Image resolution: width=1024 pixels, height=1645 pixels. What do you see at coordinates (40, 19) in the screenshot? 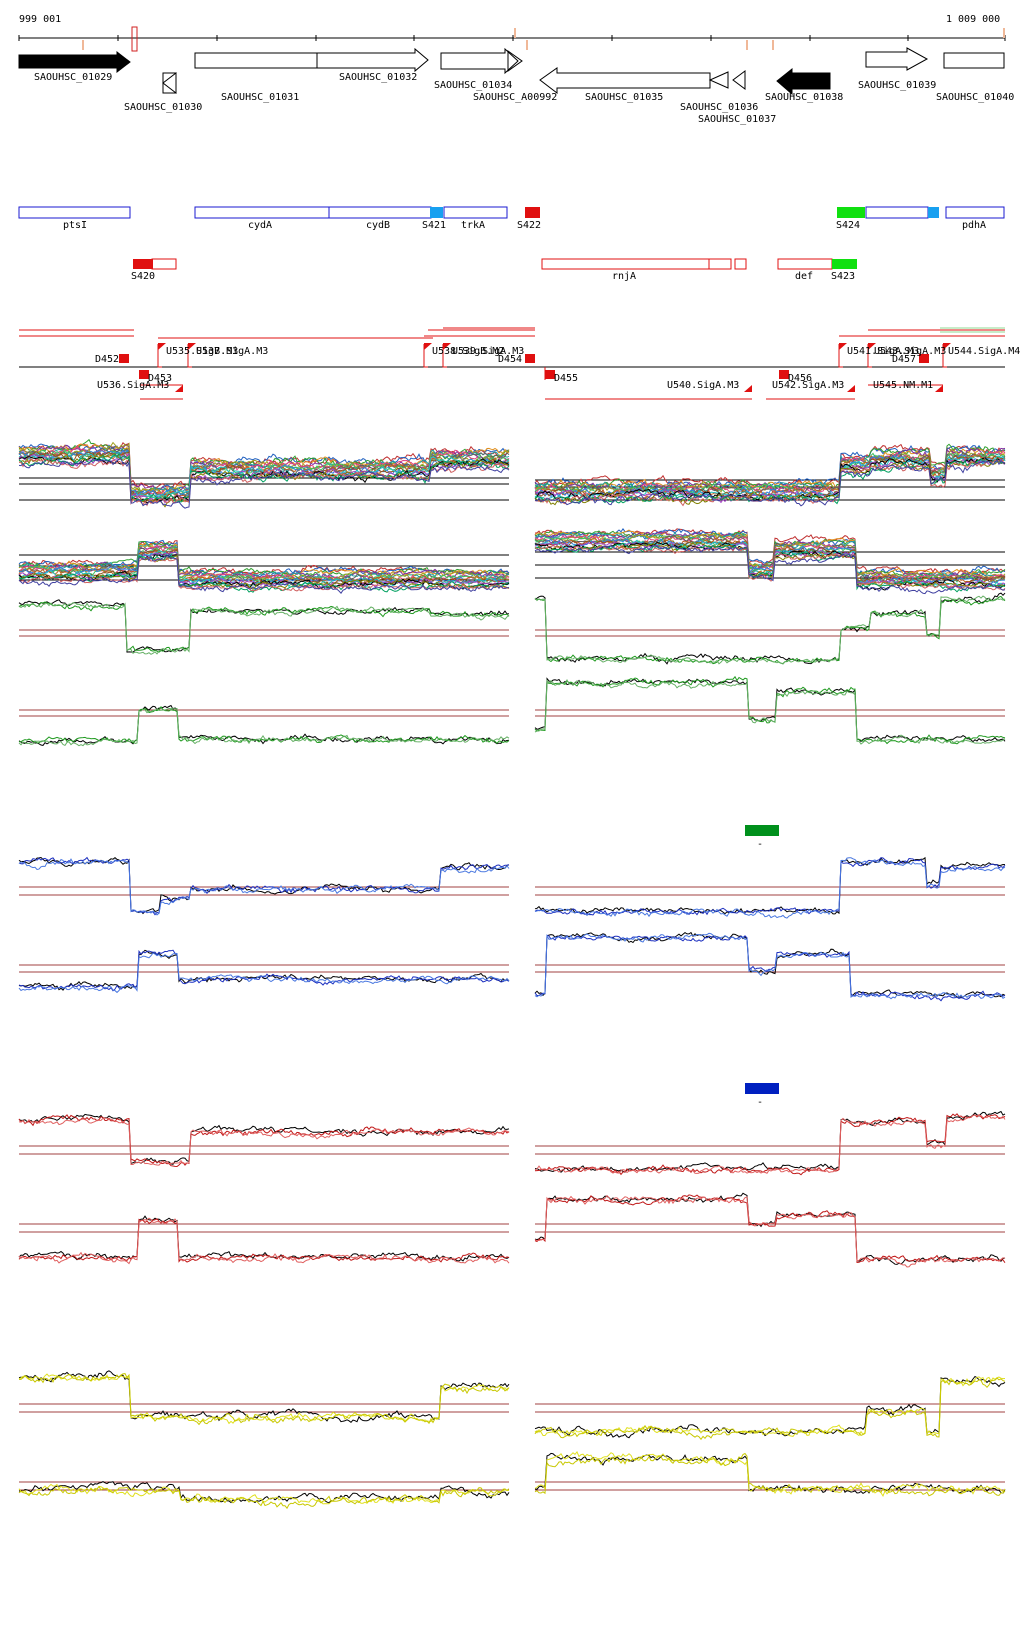
I see `axis-start-label: 999 001` at bounding box center [40, 19].